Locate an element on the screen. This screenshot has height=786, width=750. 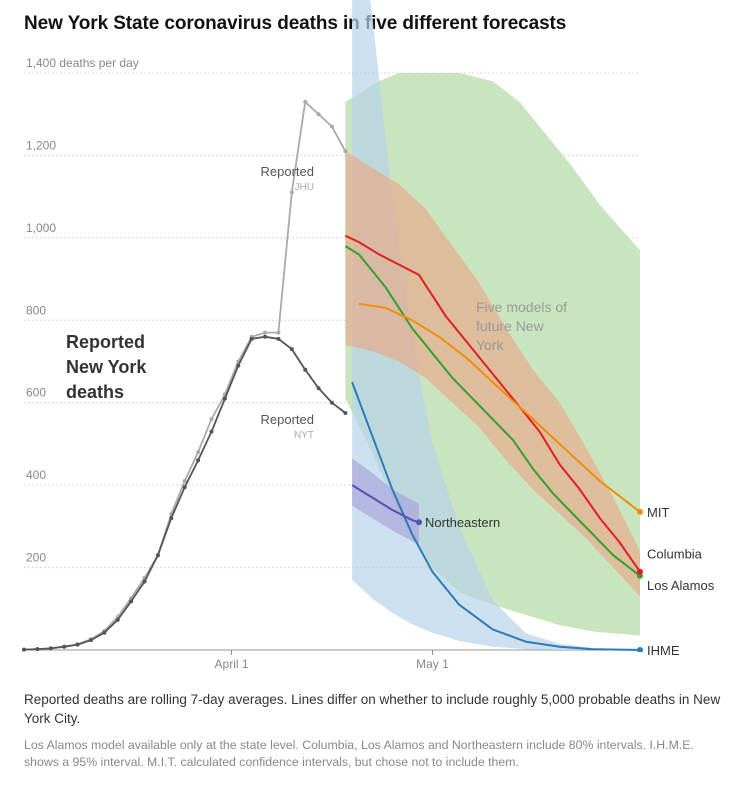
forecast-group-label: Five models of future New York is located at coordinates (521, 326).